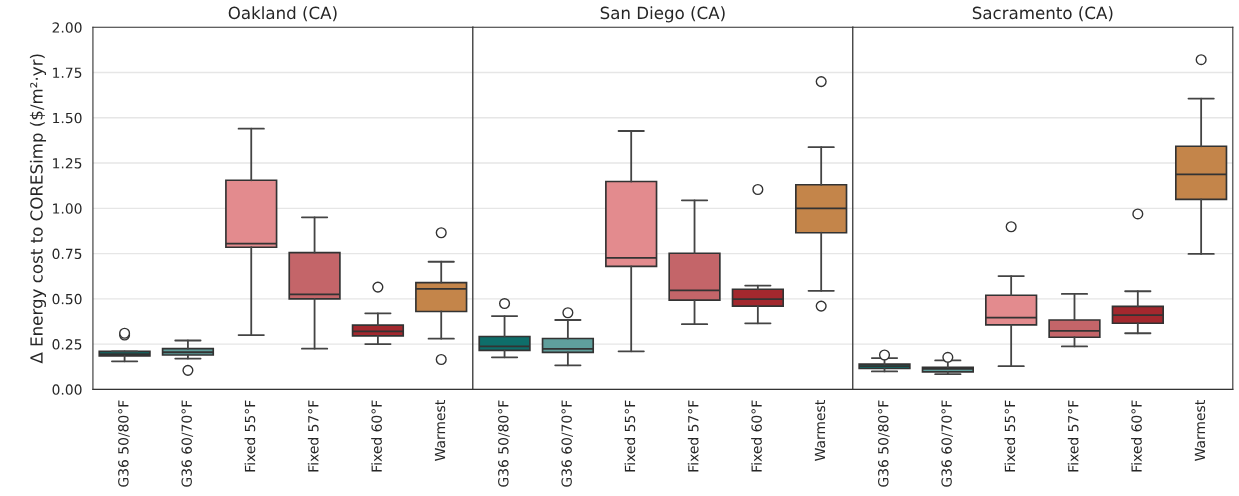  What do you see at coordinates (67, 344) in the screenshot?
I see `y-tick-label: 0.25` at bounding box center [67, 344].